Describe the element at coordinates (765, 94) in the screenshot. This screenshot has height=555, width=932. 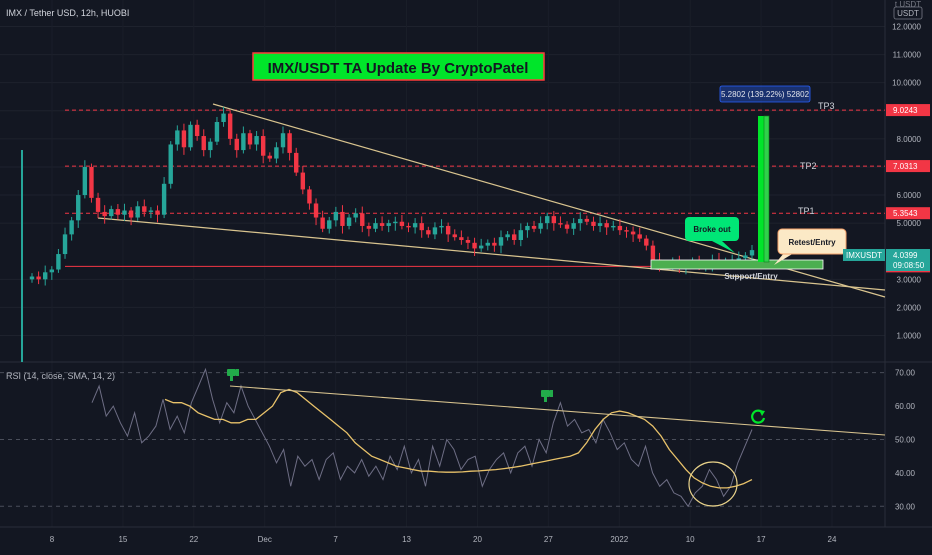
I see `measure-tooltip` at that location.